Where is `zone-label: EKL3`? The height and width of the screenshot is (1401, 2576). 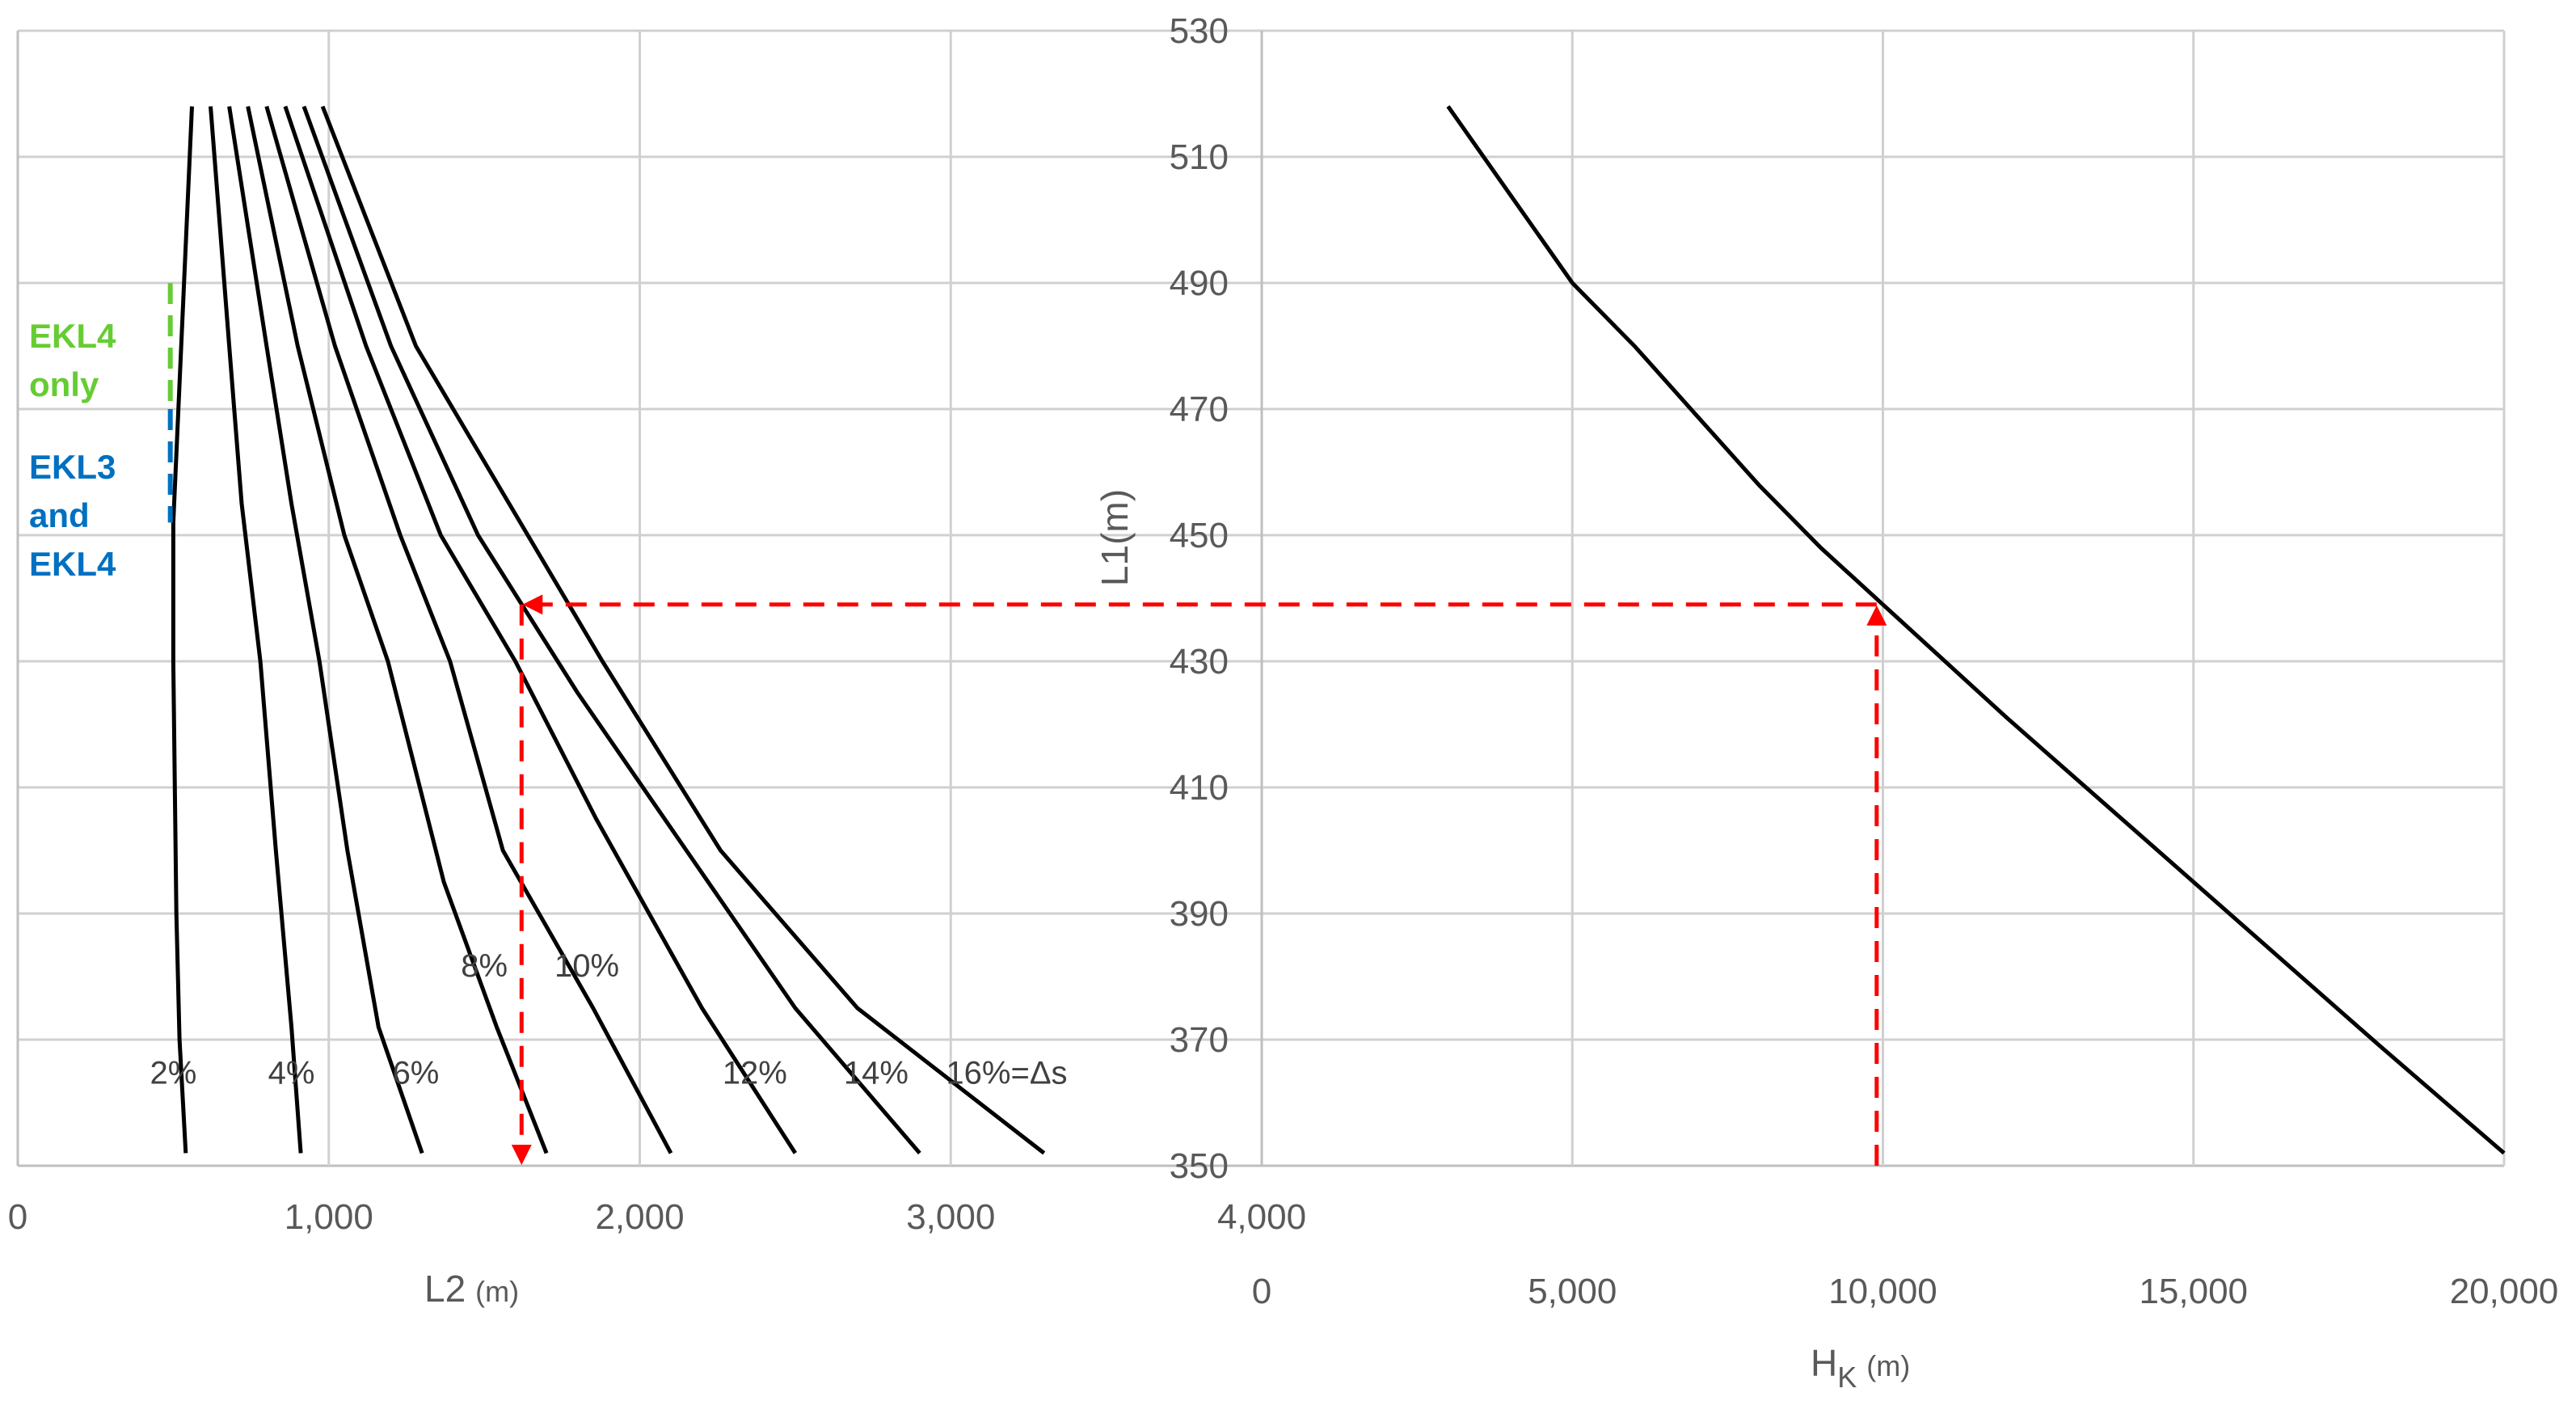
zone-label: EKL3 is located at coordinates (72, 467).